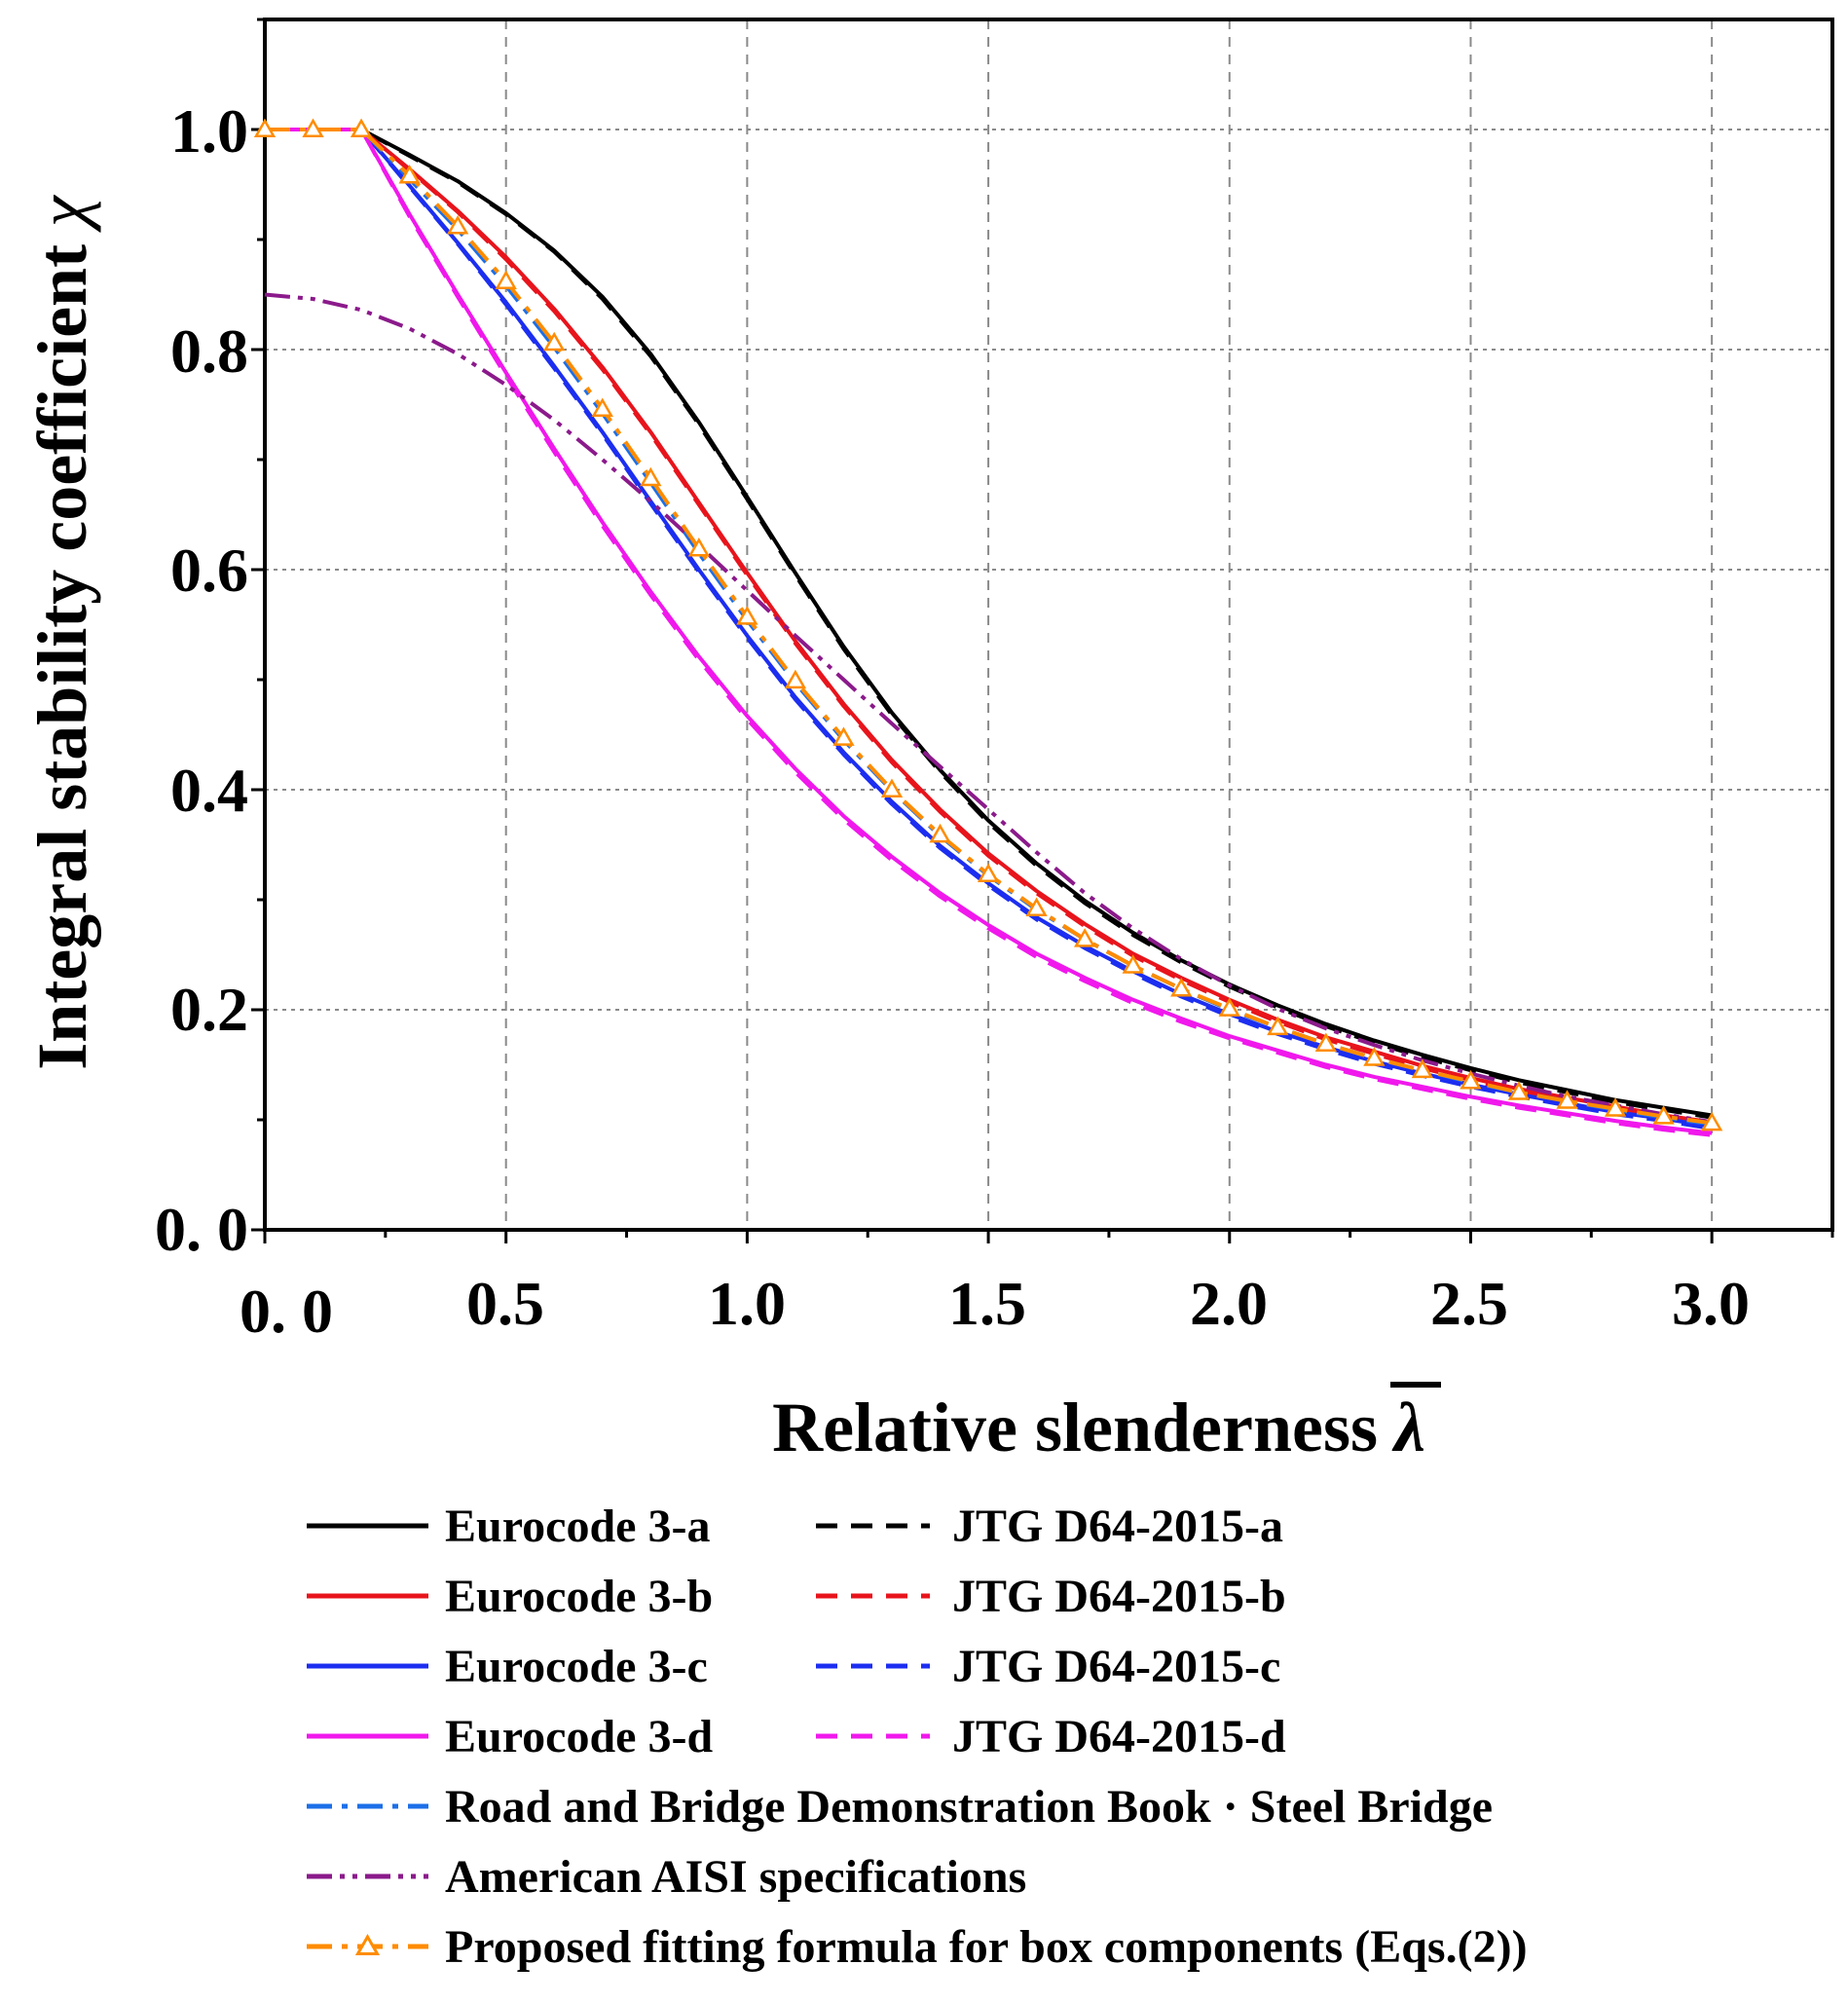  Describe the element at coordinates (209, 131) in the screenshot. I see `y-tick-label: 1.0` at that location.